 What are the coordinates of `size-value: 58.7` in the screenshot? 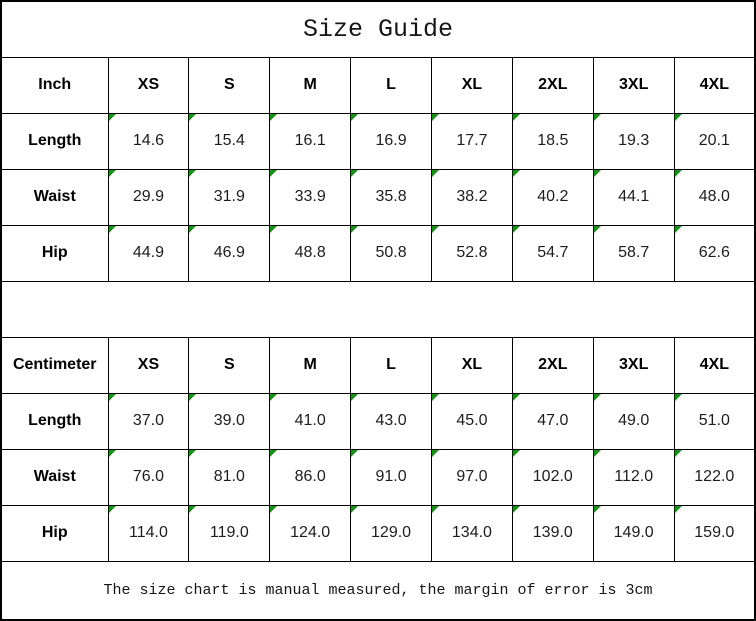 It's located at (634, 252).